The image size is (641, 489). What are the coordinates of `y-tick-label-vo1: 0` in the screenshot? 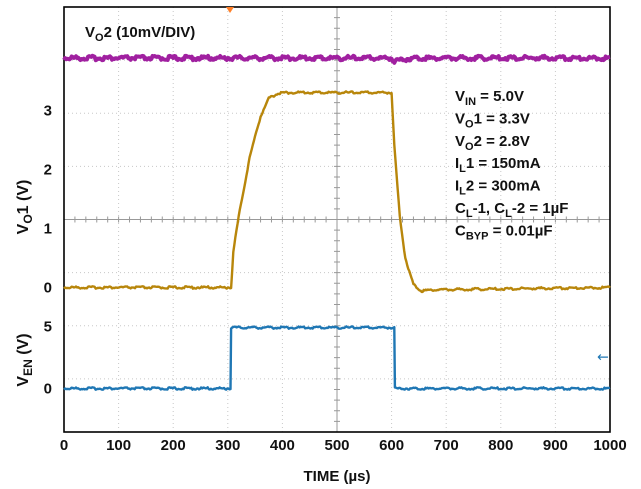 It's located at (48, 287).